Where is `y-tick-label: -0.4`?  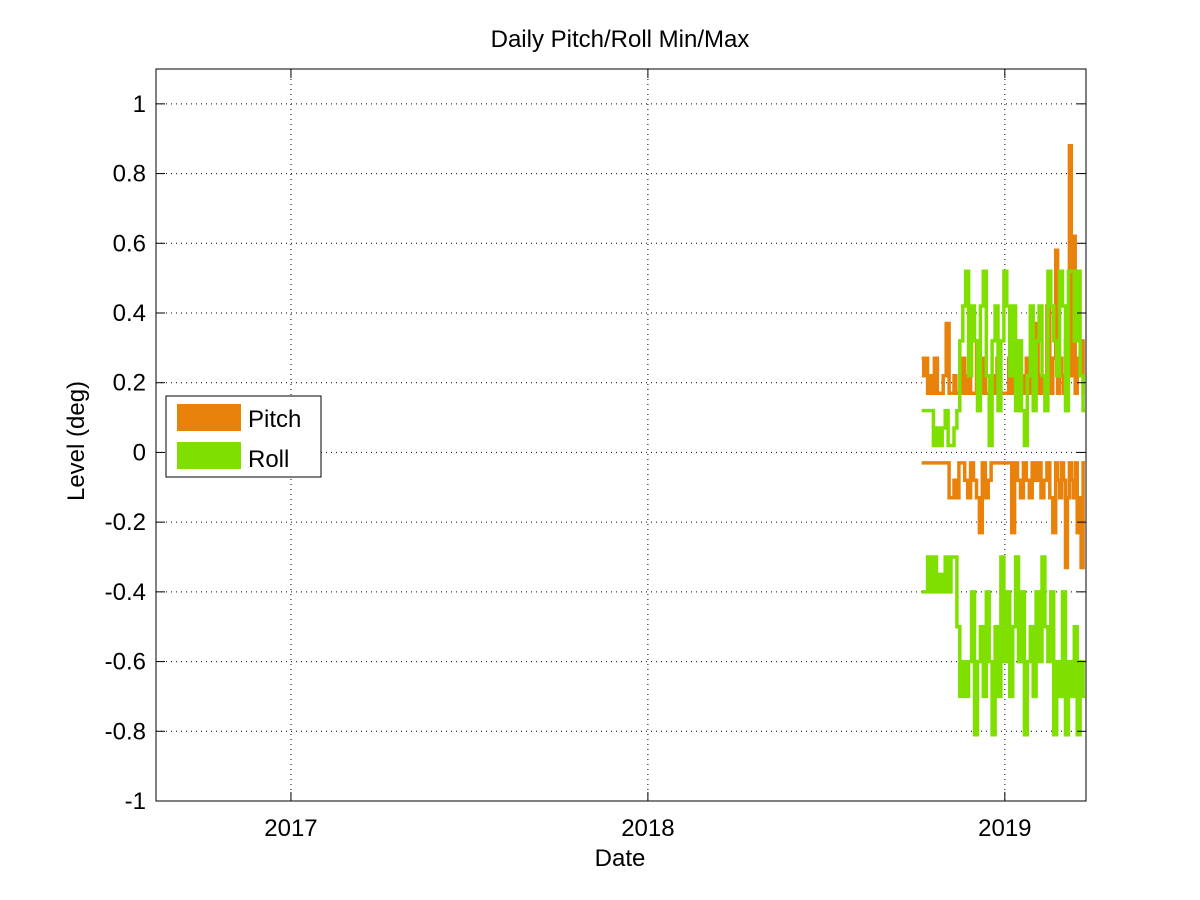
y-tick-label: -0.4 is located at coordinates (125, 592).